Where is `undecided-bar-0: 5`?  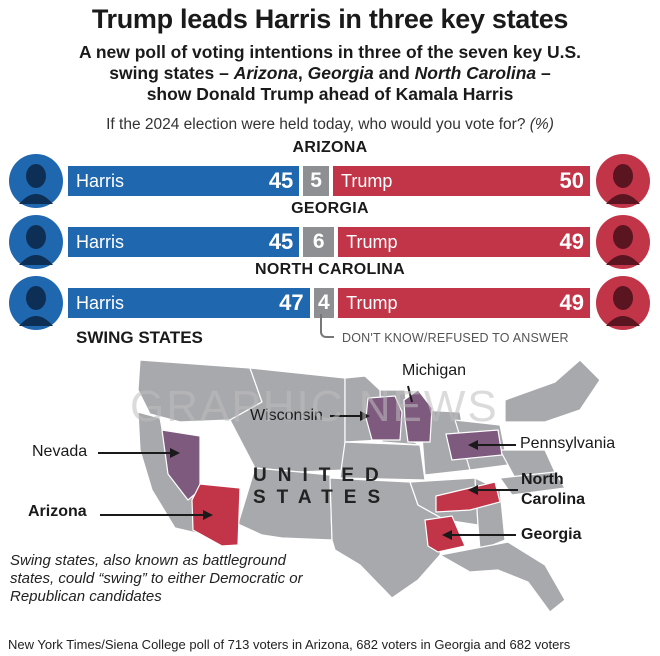 undecided-bar-0: 5 is located at coordinates (316, 181).